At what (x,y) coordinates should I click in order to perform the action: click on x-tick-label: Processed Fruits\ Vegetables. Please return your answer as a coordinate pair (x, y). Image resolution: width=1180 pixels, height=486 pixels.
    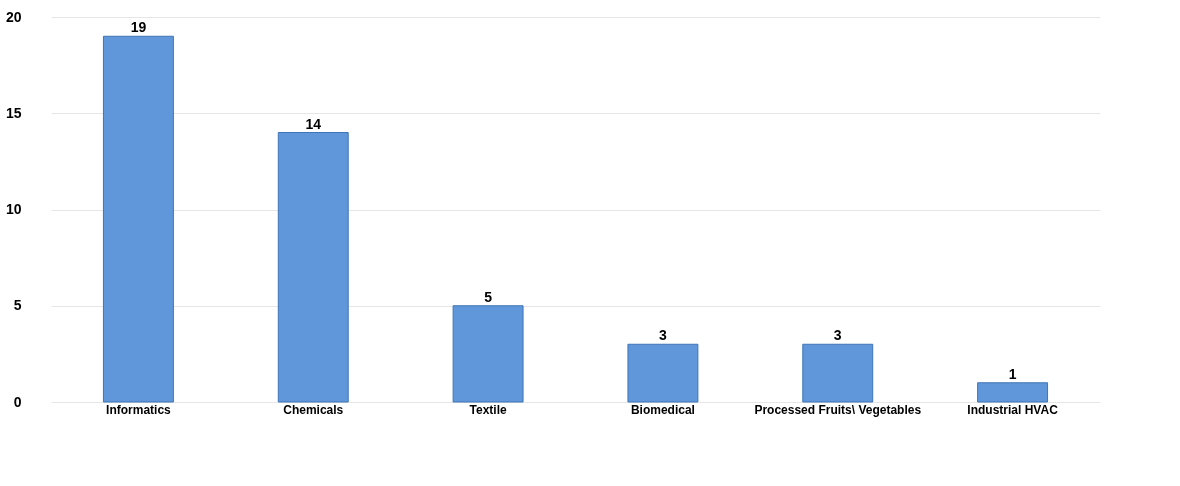
    Looking at the image, I should click on (838, 409).